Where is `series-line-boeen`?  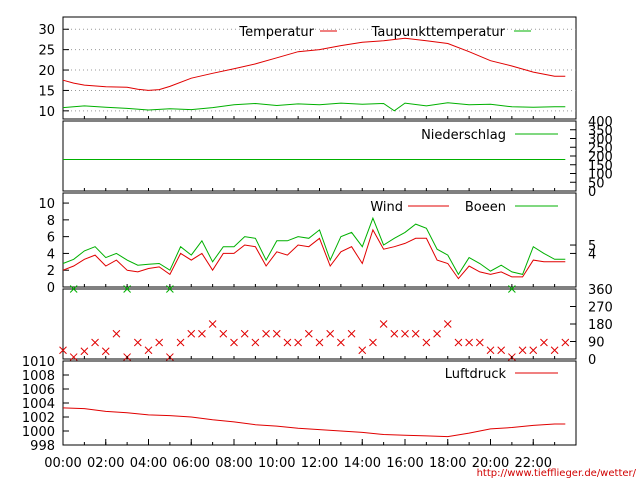 series-line-boeen is located at coordinates (314, 246).